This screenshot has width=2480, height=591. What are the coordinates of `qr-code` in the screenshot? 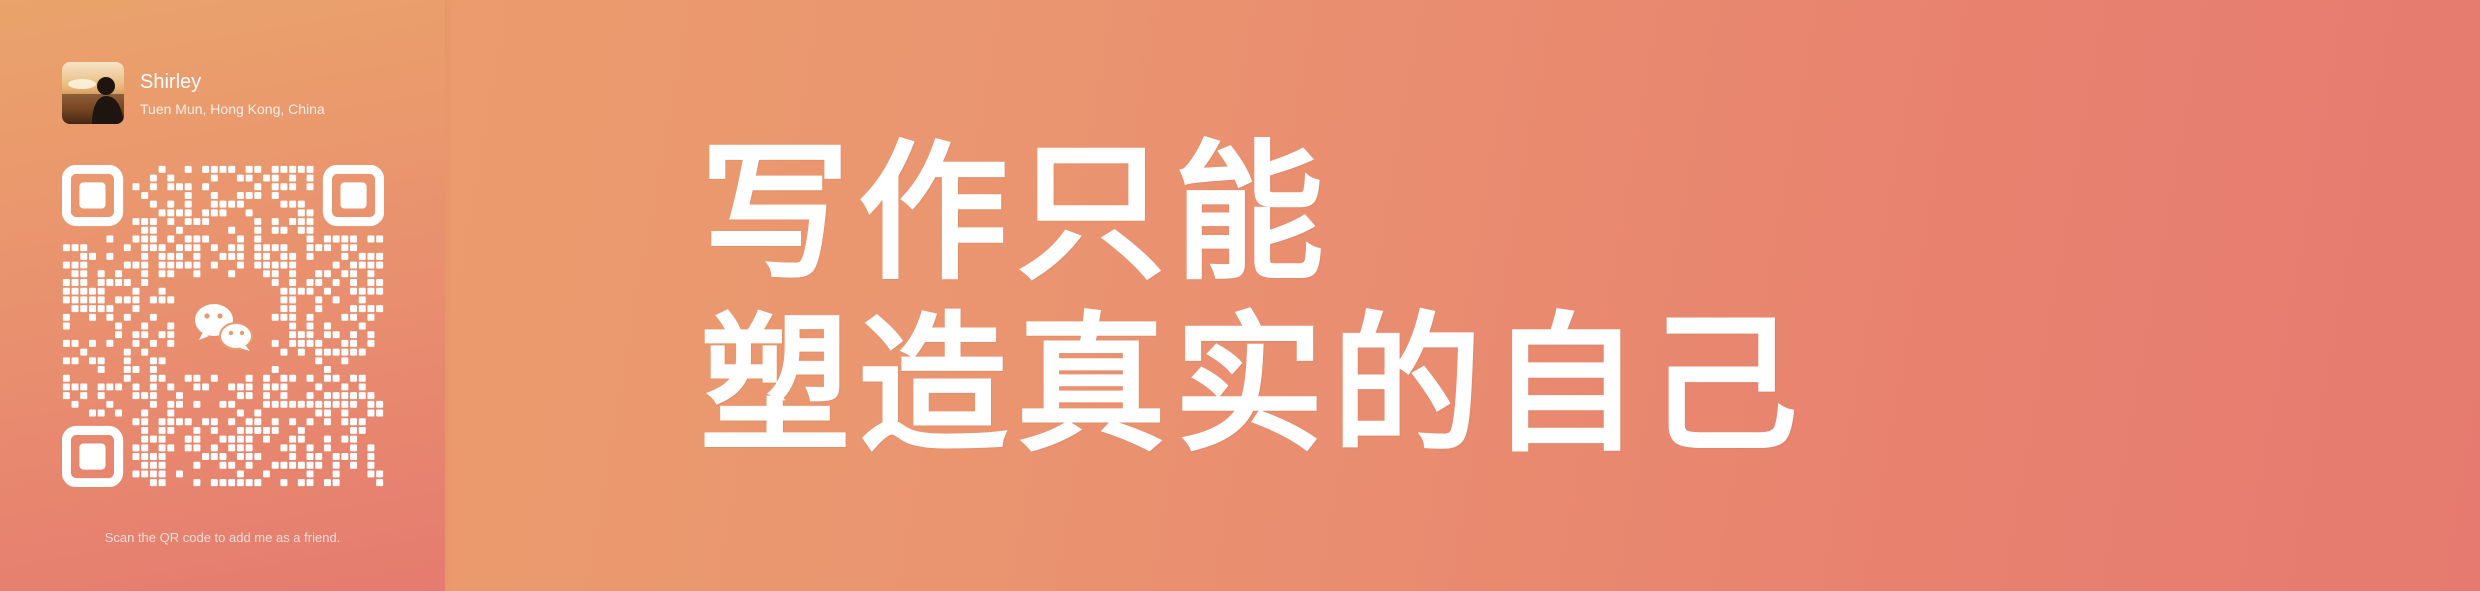 It's located at (223, 326).